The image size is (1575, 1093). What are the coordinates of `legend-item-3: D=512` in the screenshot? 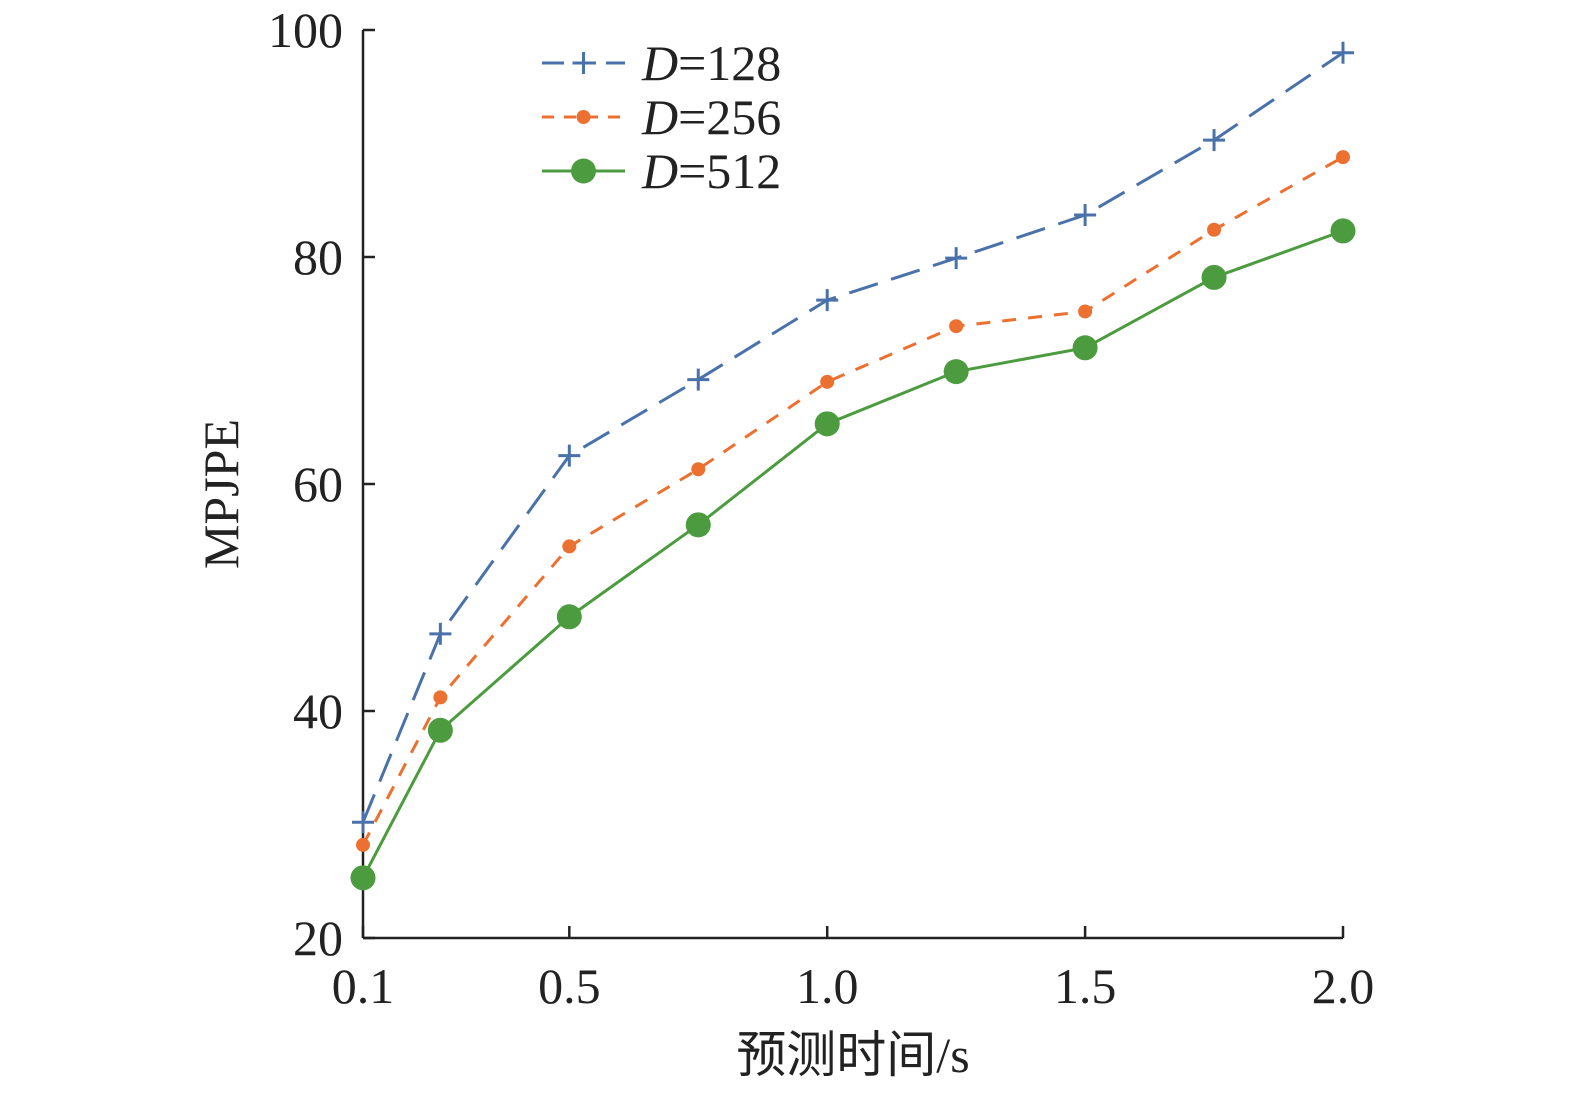 It's located at (661, 171).